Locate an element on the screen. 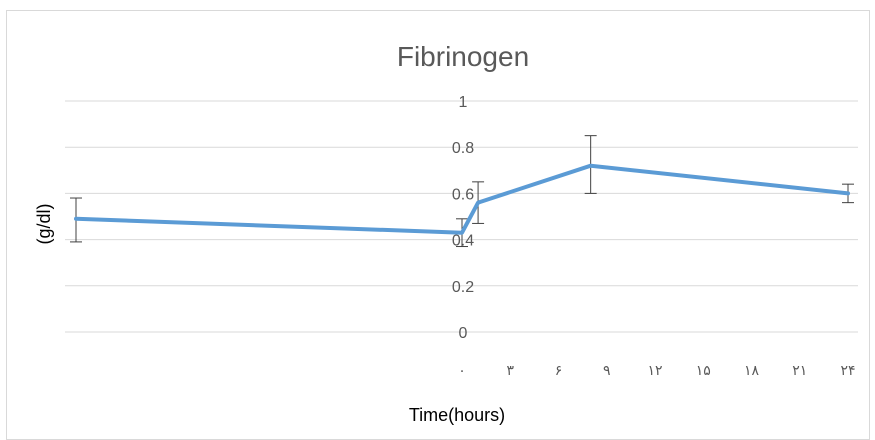  series-lines is located at coordinates (462, 199).